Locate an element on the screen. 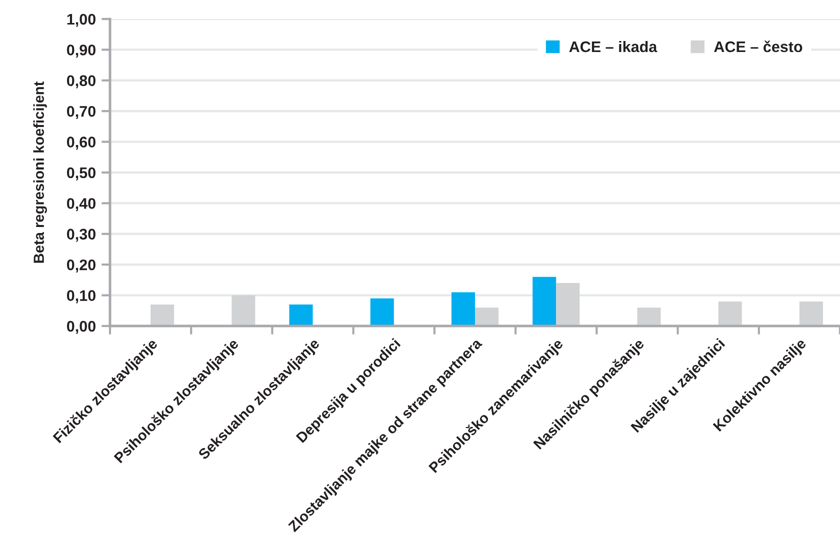 The height and width of the screenshot is (560, 840). y-tick-label: 0,20 is located at coordinates (81, 265).